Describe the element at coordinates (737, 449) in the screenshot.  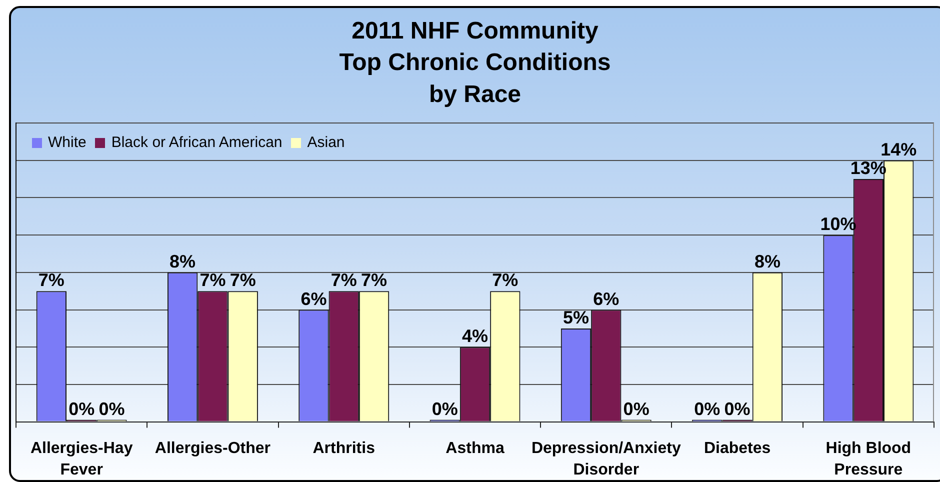
I see `x-tick-label: Diabetes` at that location.